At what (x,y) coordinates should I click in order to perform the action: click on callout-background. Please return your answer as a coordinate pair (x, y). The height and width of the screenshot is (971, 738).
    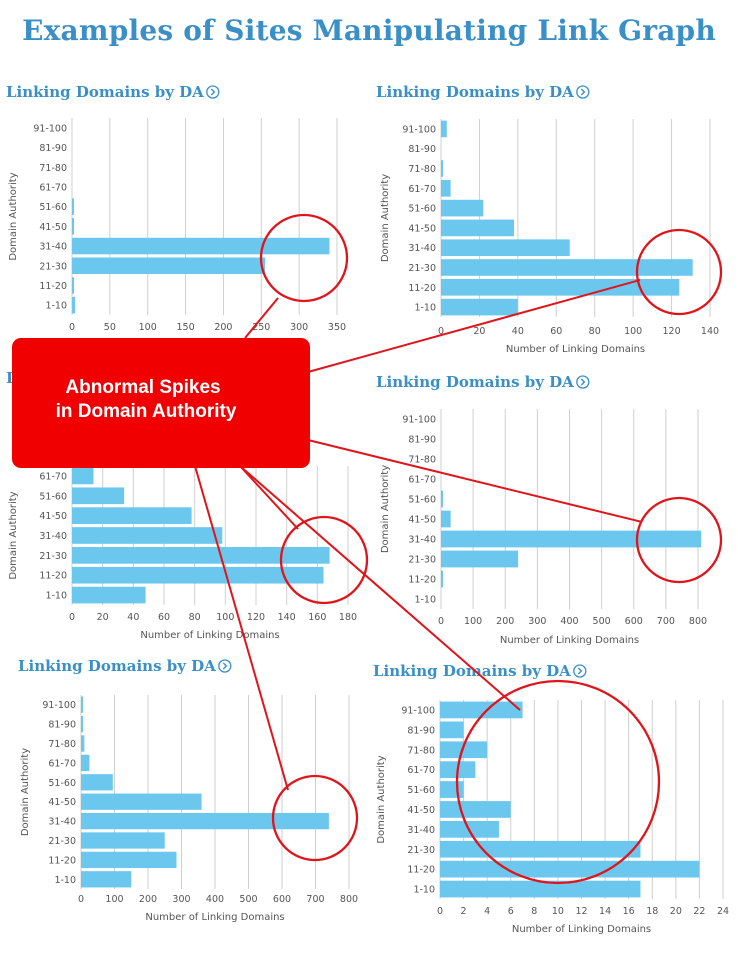
    Looking at the image, I should click on (161, 403).